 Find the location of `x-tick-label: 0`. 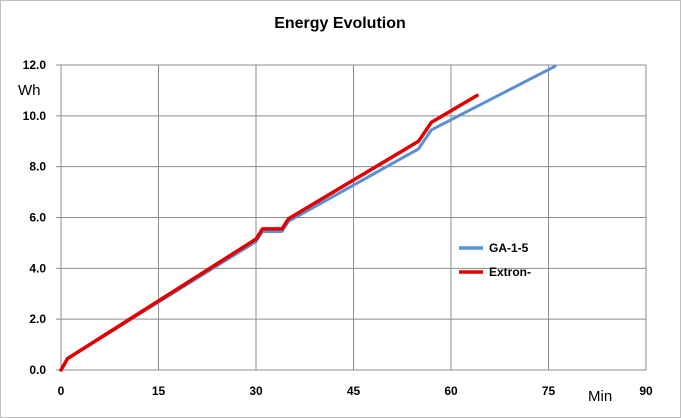

x-tick-label: 0 is located at coordinates (61, 391).